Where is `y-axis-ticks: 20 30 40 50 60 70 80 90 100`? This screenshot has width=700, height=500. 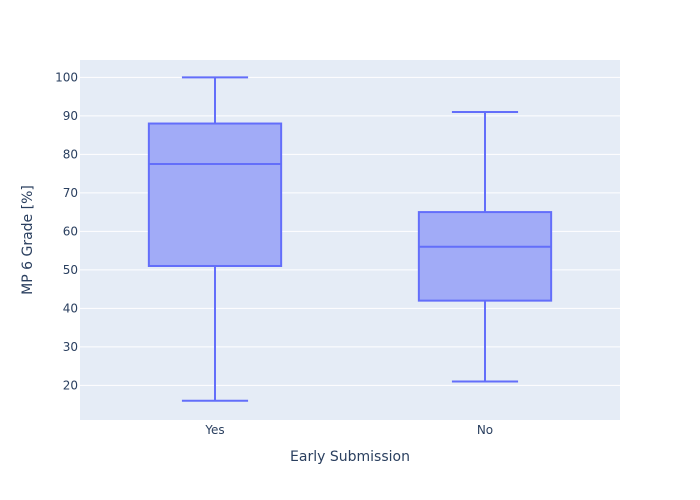 y-axis-ticks: 20 30 40 50 60 70 80 90 100 is located at coordinates (66, 231).